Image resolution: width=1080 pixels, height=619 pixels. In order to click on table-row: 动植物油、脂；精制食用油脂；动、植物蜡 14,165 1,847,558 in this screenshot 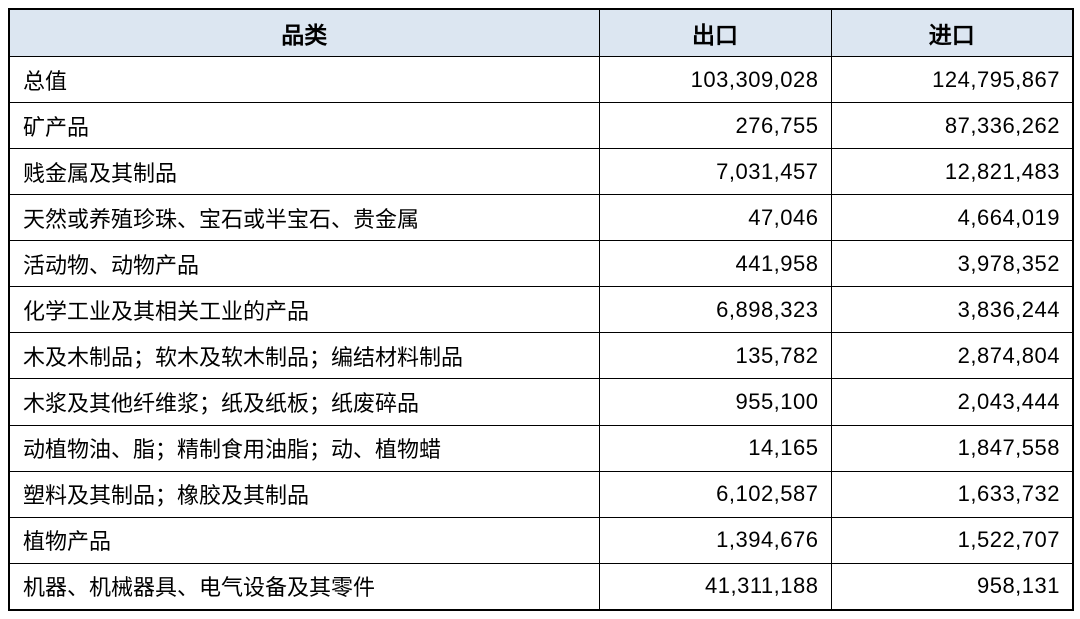, I will do `click(541, 448)`.